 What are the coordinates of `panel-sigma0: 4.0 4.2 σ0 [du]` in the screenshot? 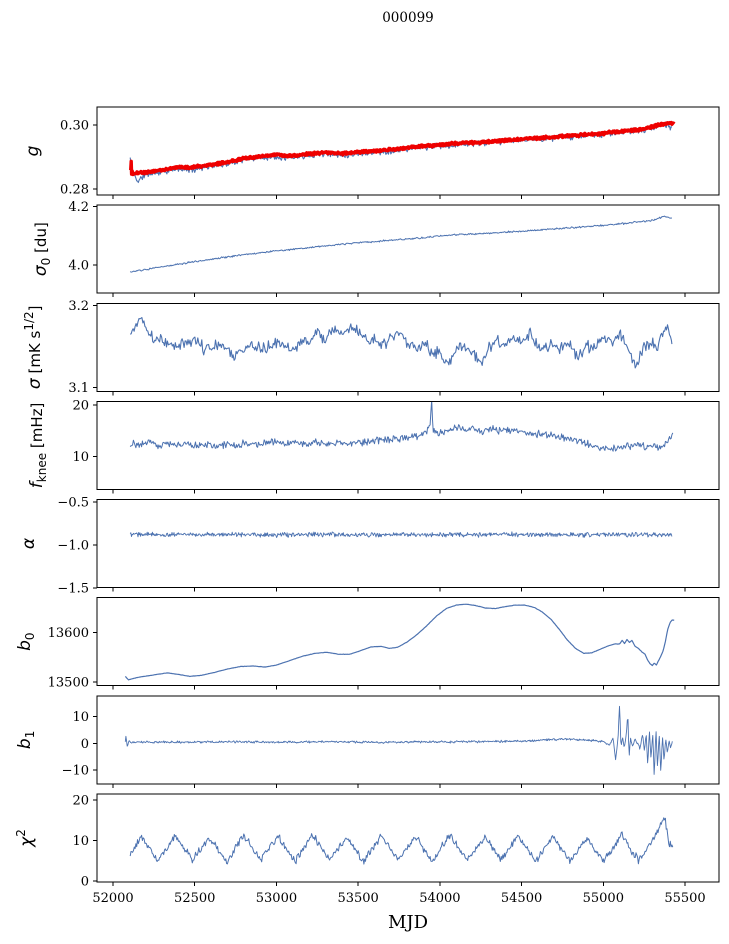 It's located at (375, 249).